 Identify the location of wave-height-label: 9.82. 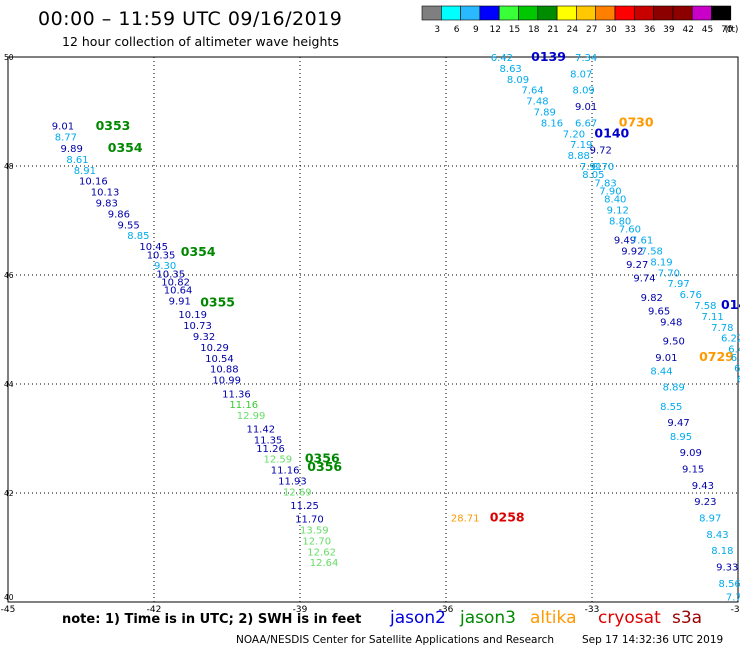
(652, 298).